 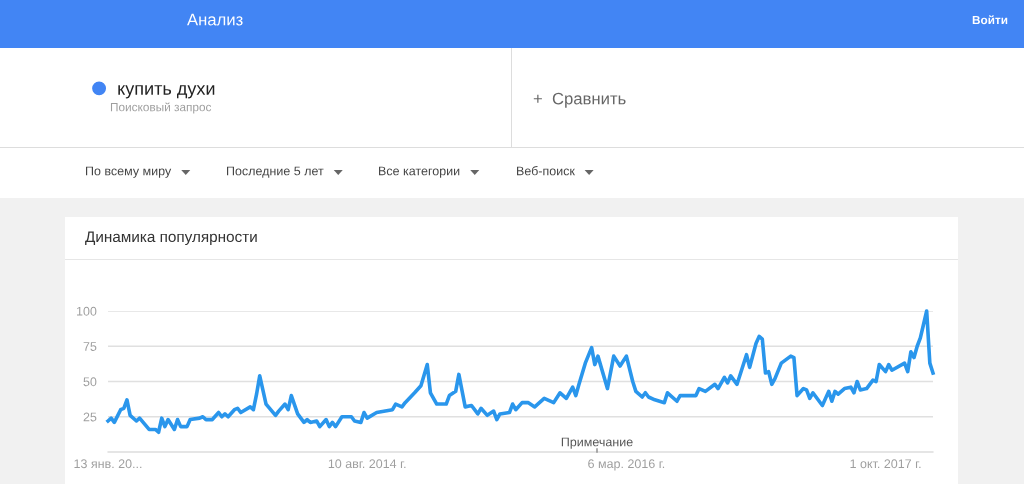 I want to click on annotation: Примечание, so click(x=597, y=443).